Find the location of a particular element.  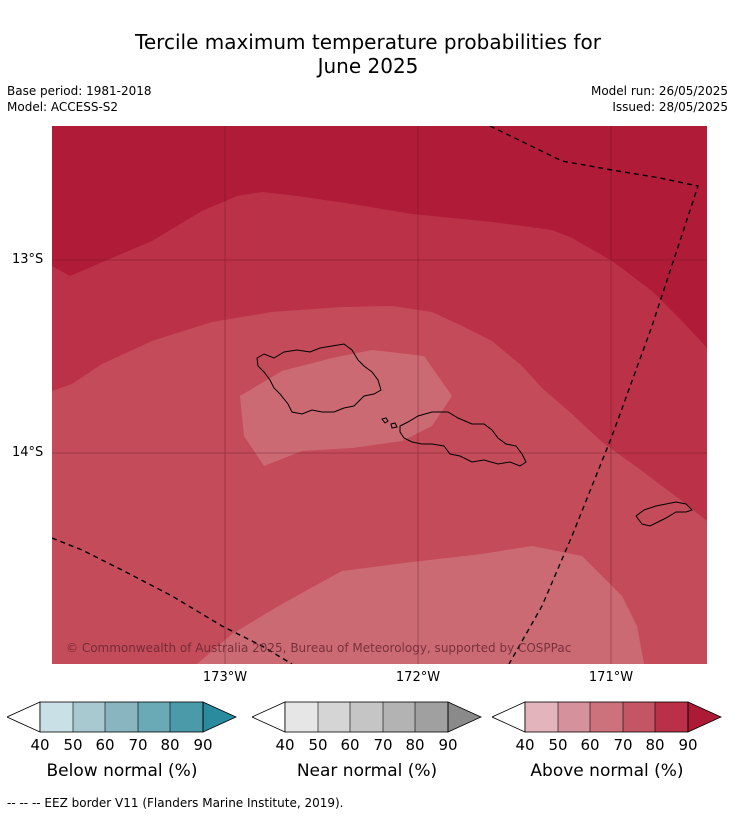

base-period: Base period: 1981-2018 is located at coordinates (79, 91).